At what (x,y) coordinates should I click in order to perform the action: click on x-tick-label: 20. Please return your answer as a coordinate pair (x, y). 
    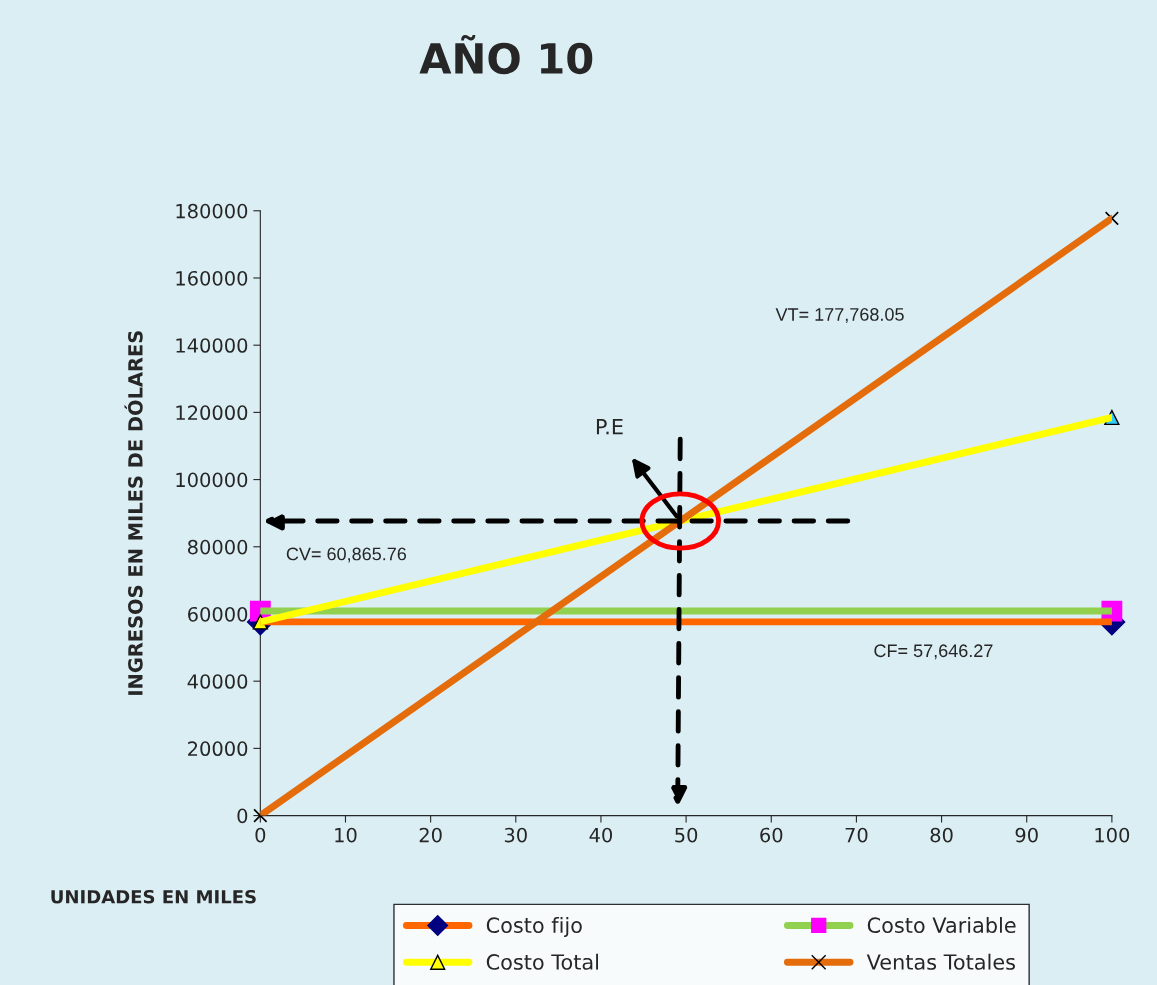
    Looking at the image, I should click on (430, 835).